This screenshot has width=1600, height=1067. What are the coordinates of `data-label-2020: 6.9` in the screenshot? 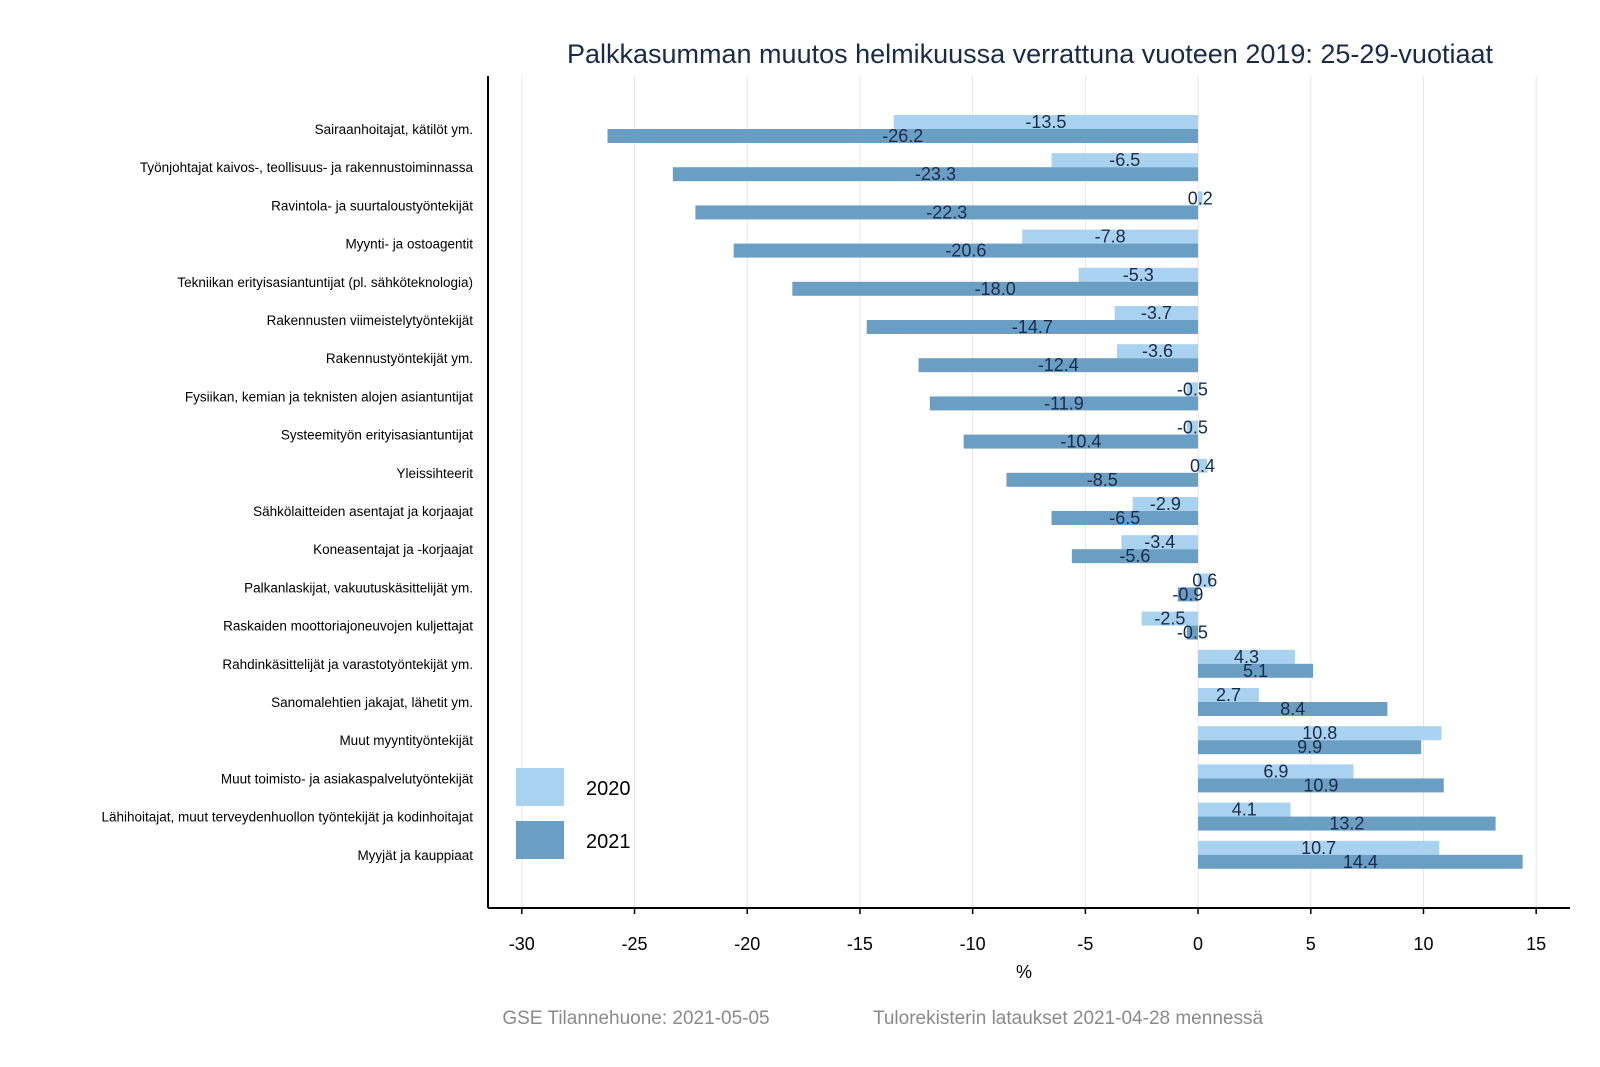 It's located at (1275, 771).